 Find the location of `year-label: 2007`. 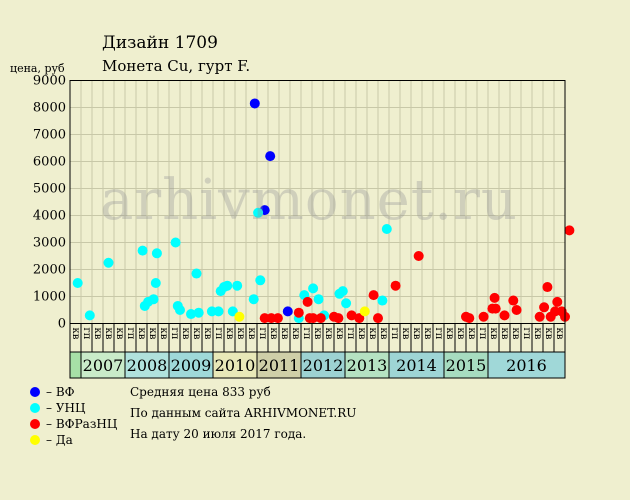

year-label: 2007 is located at coordinates (103, 365).